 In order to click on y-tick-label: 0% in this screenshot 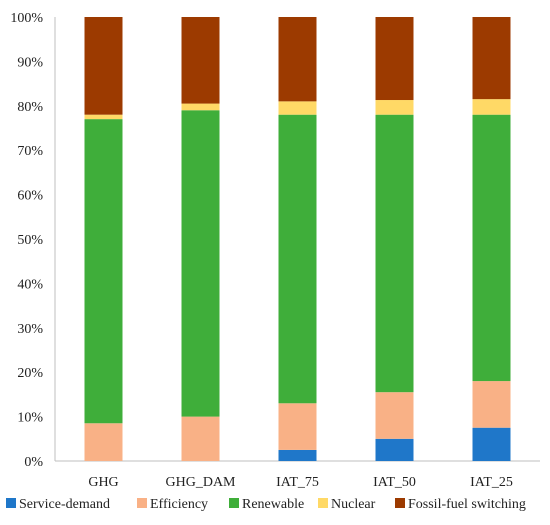, I will do `click(33, 462)`.